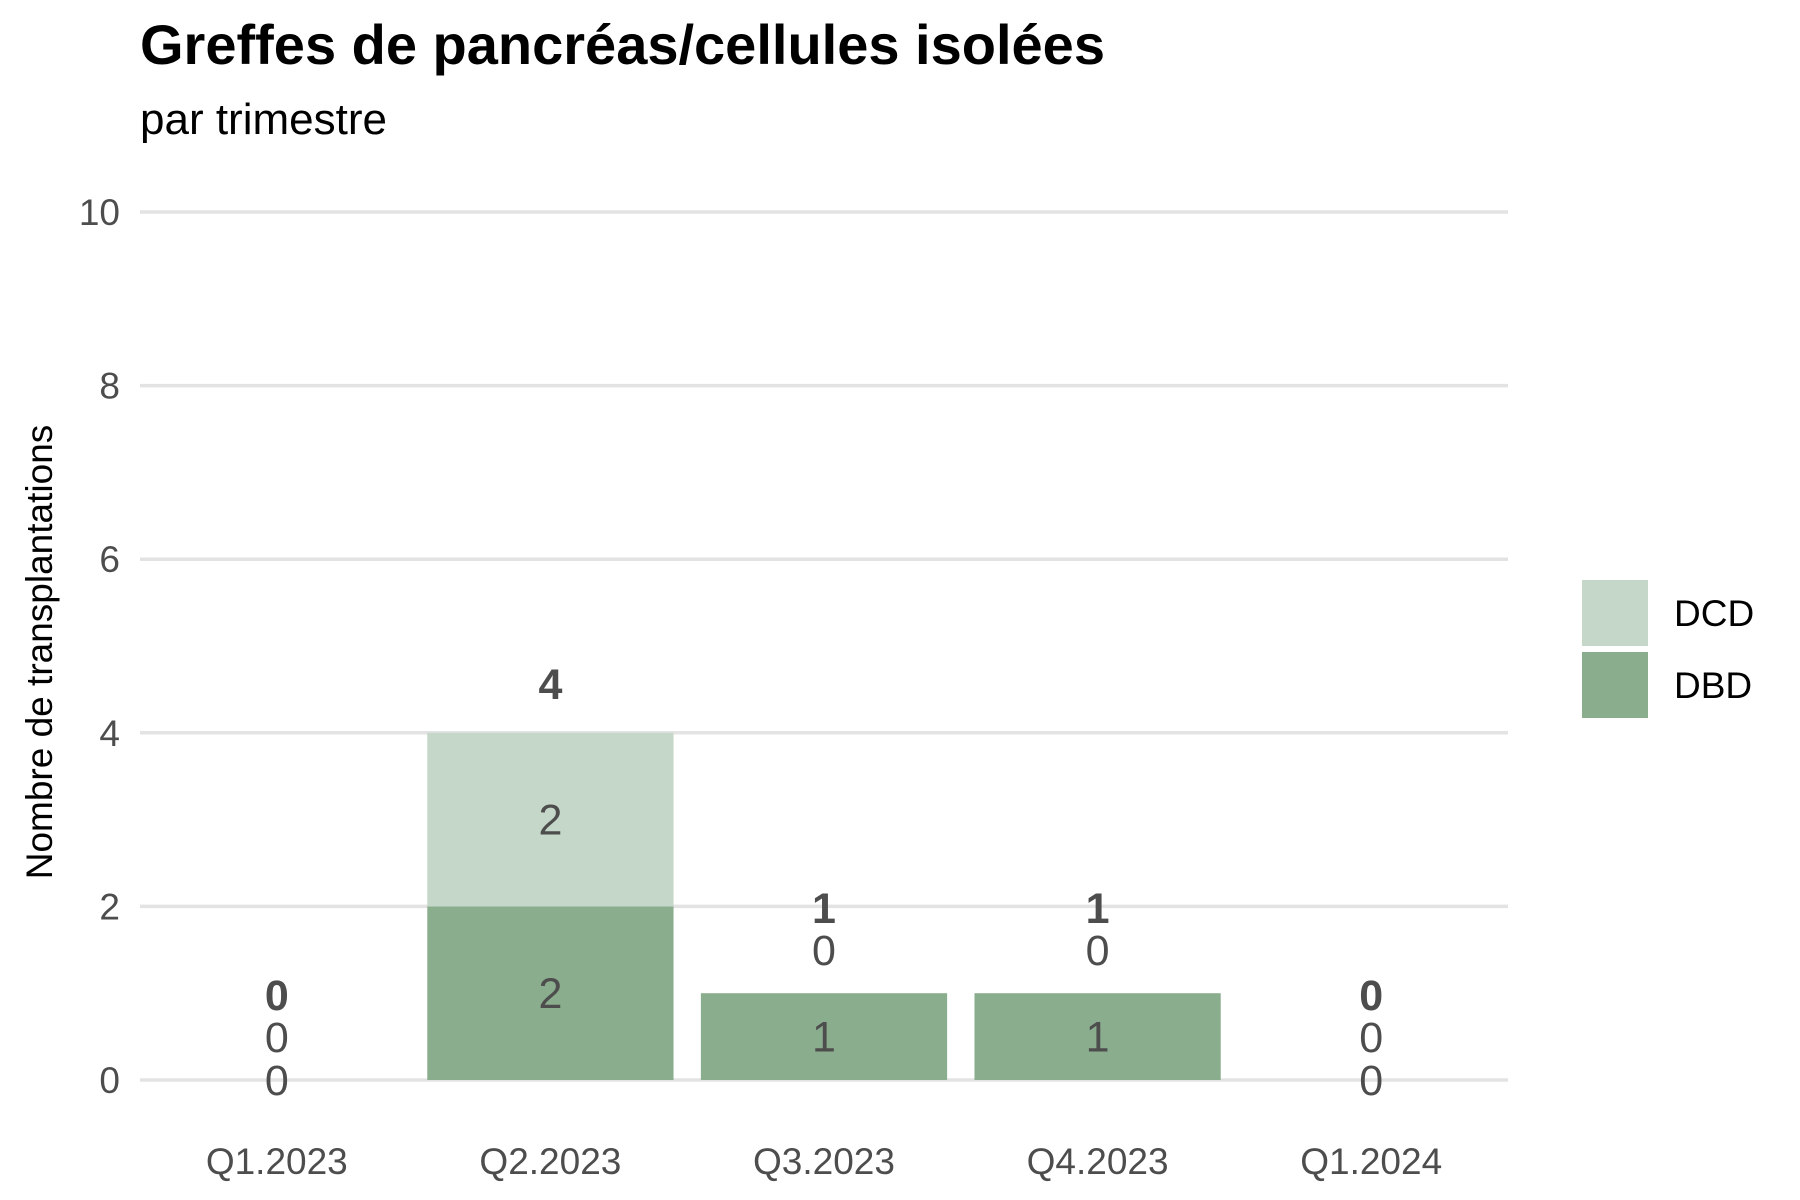 This screenshot has height=1200, width=1800. I want to click on legend-label-dbd: DBD, so click(1713, 685).